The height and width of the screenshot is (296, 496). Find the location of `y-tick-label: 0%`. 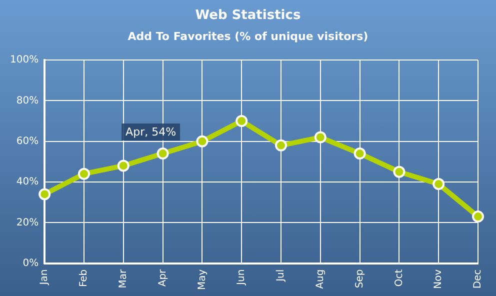

y-tick-label: 0% is located at coordinates (30, 263).